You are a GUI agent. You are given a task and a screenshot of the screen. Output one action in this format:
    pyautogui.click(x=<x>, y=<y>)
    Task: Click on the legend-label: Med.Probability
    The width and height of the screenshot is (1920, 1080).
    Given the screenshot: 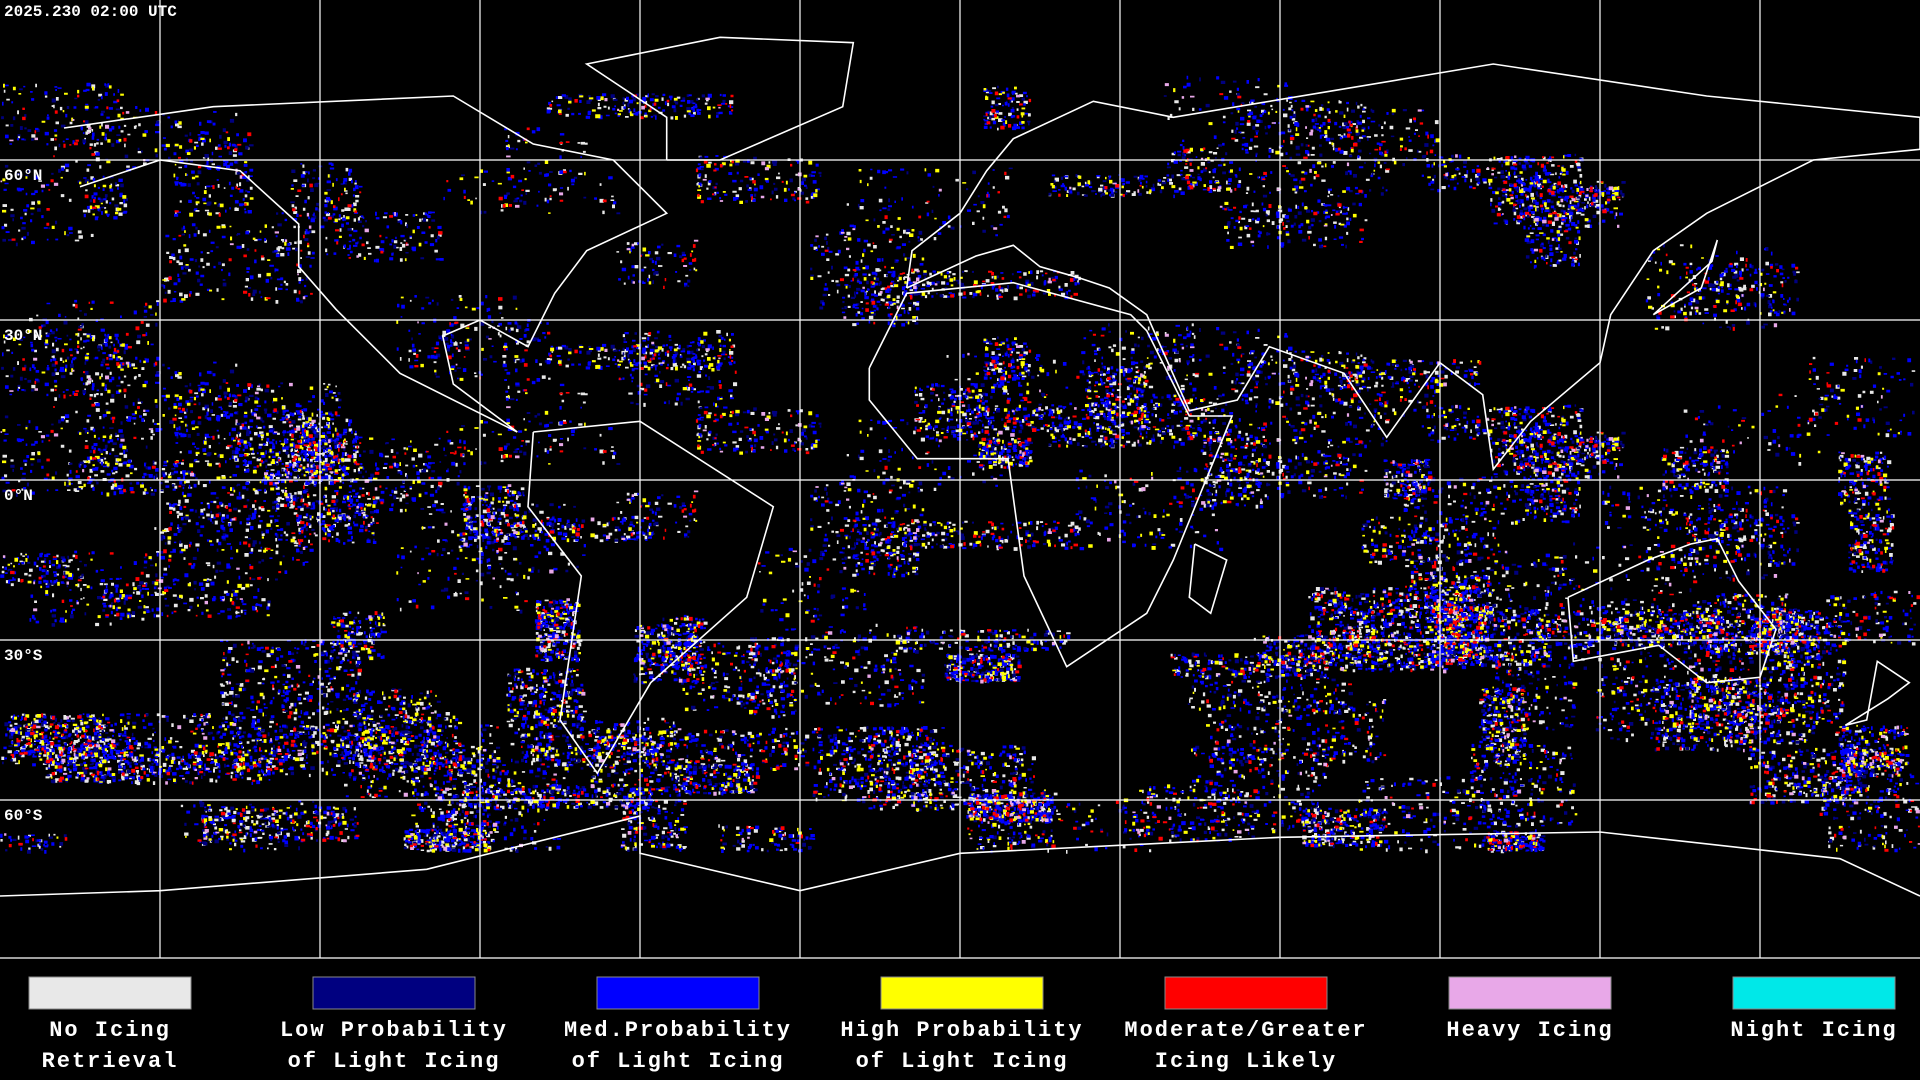 What is the action you would take?
    pyautogui.click(x=678, y=1030)
    